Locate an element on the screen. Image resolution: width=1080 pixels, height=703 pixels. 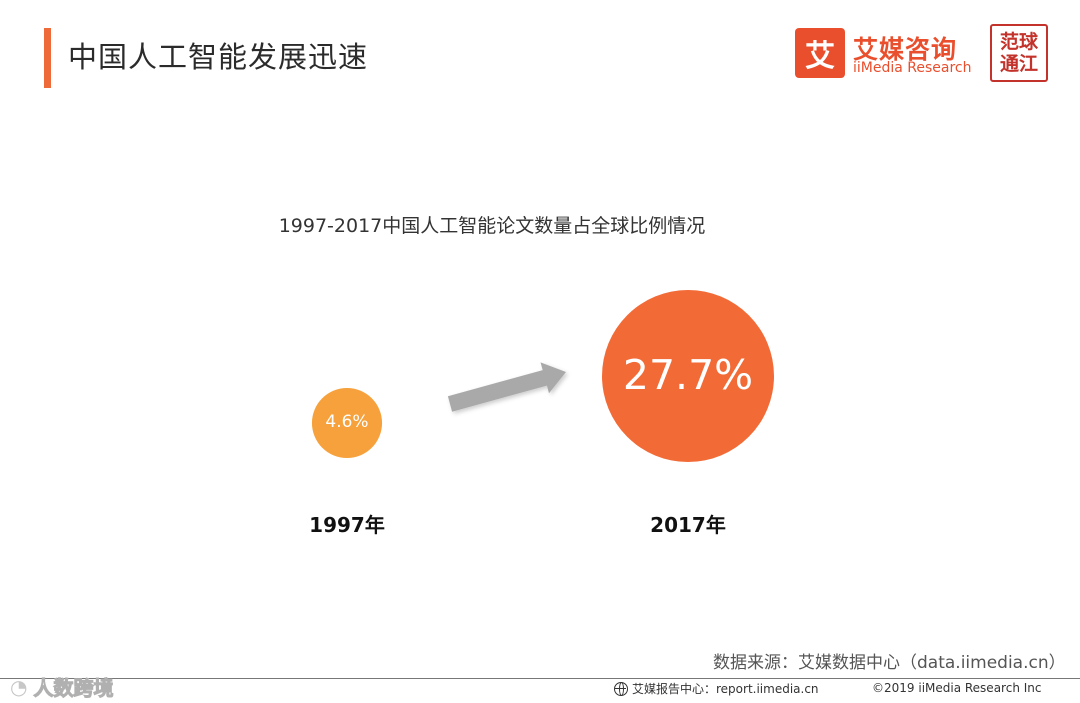
weibo-icon: ◔ is located at coordinates (19, 686).